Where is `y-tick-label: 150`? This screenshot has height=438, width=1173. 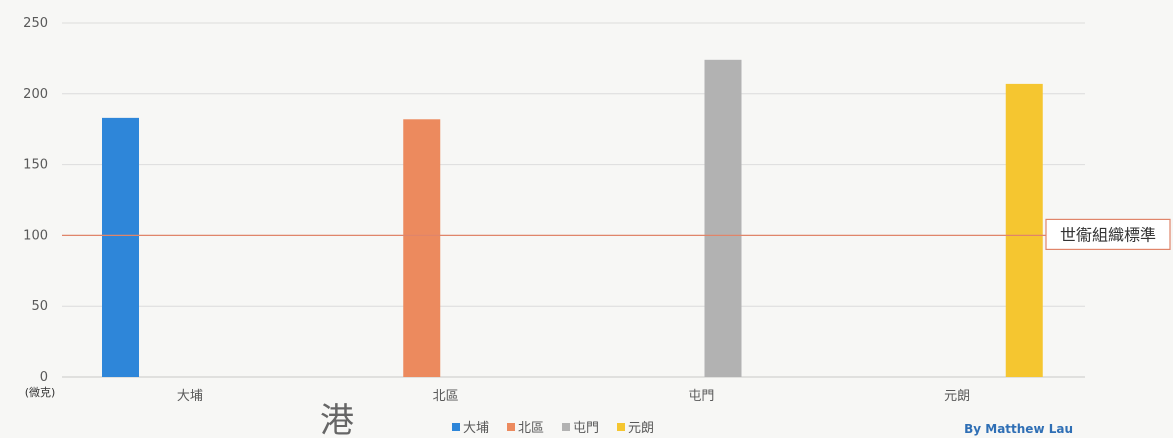
y-tick-label: 150 is located at coordinates (35, 165).